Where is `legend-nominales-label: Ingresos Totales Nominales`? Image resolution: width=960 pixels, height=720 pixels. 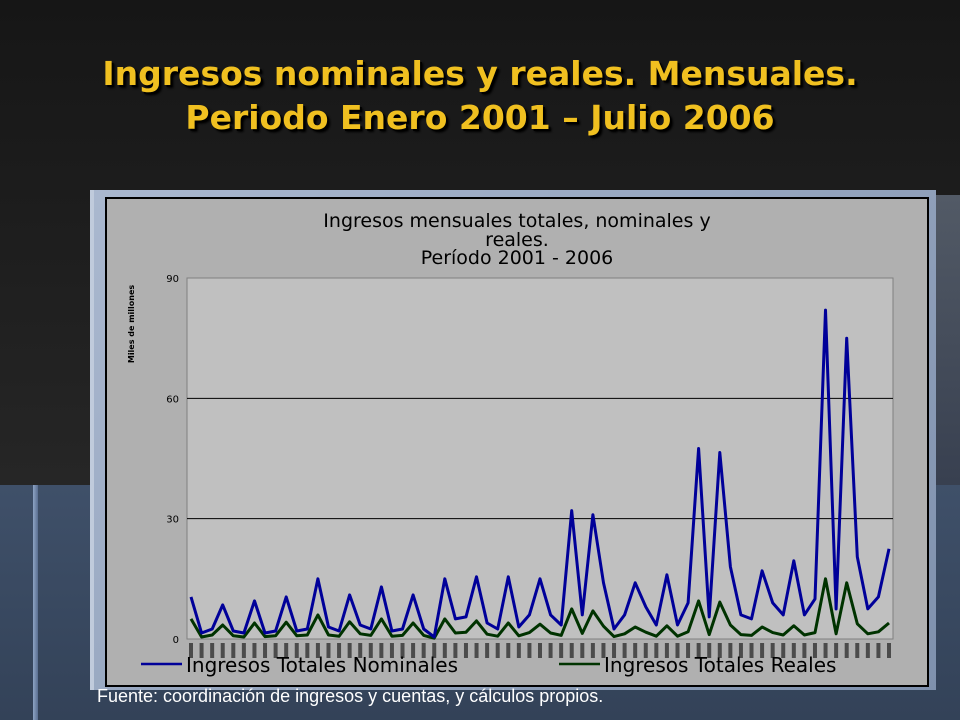 legend-nominales-label: Ingresos Totales Nominales is located at coordinates (322, 665).